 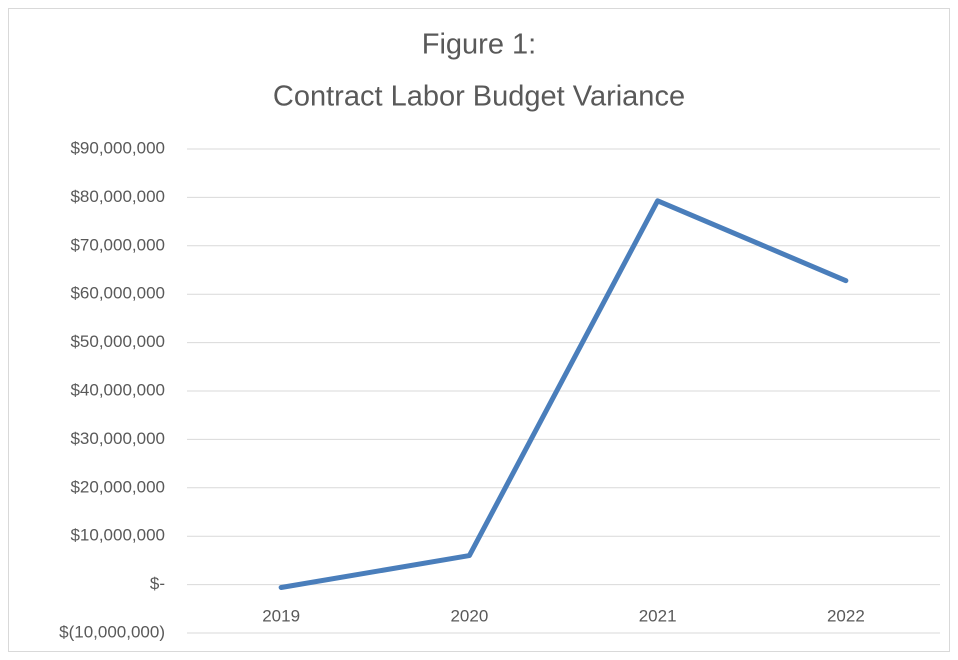 What do you see at coordinates (281, 615) in the screenshot?
I see `x-tick-label: 2019` at bounding box center [281, 615].